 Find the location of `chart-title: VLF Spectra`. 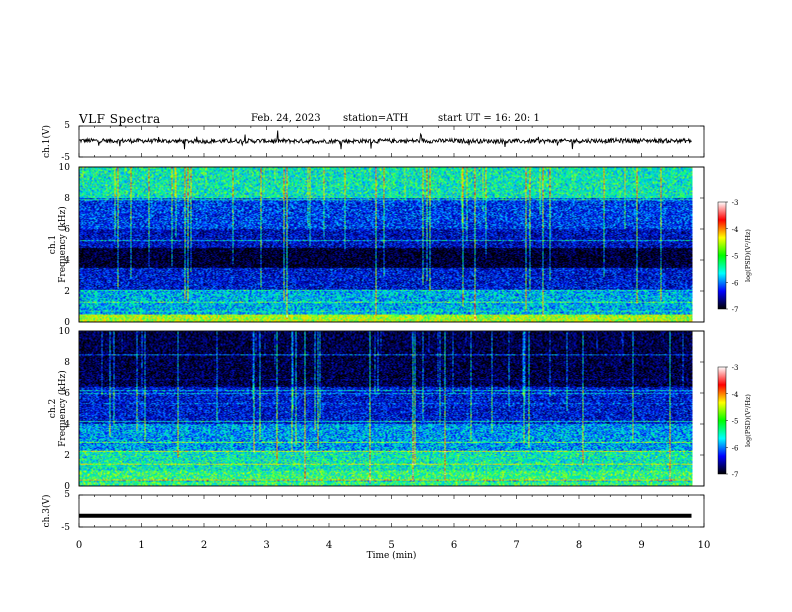

chart-title: VLF Spectra is located at coordinates (120, 119).